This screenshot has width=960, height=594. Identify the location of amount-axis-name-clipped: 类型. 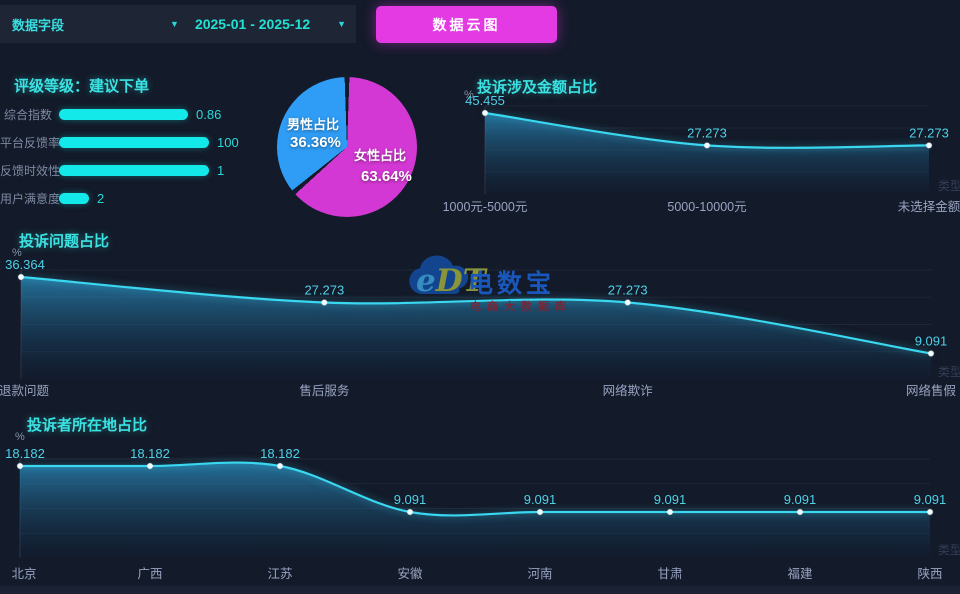
(949, 186).